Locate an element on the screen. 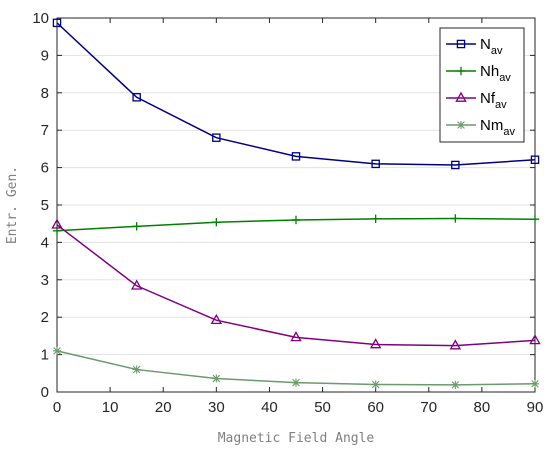 The height and width of the screenshot is (451, 550). legend-box is located at coordinates (482, 85).